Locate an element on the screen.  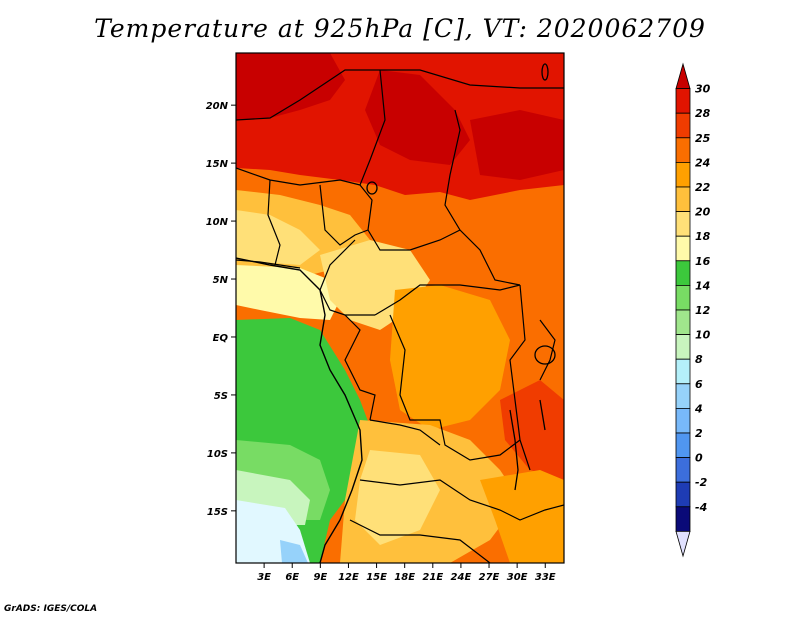
lat-label: 10N is located at coordinates (217, 222).